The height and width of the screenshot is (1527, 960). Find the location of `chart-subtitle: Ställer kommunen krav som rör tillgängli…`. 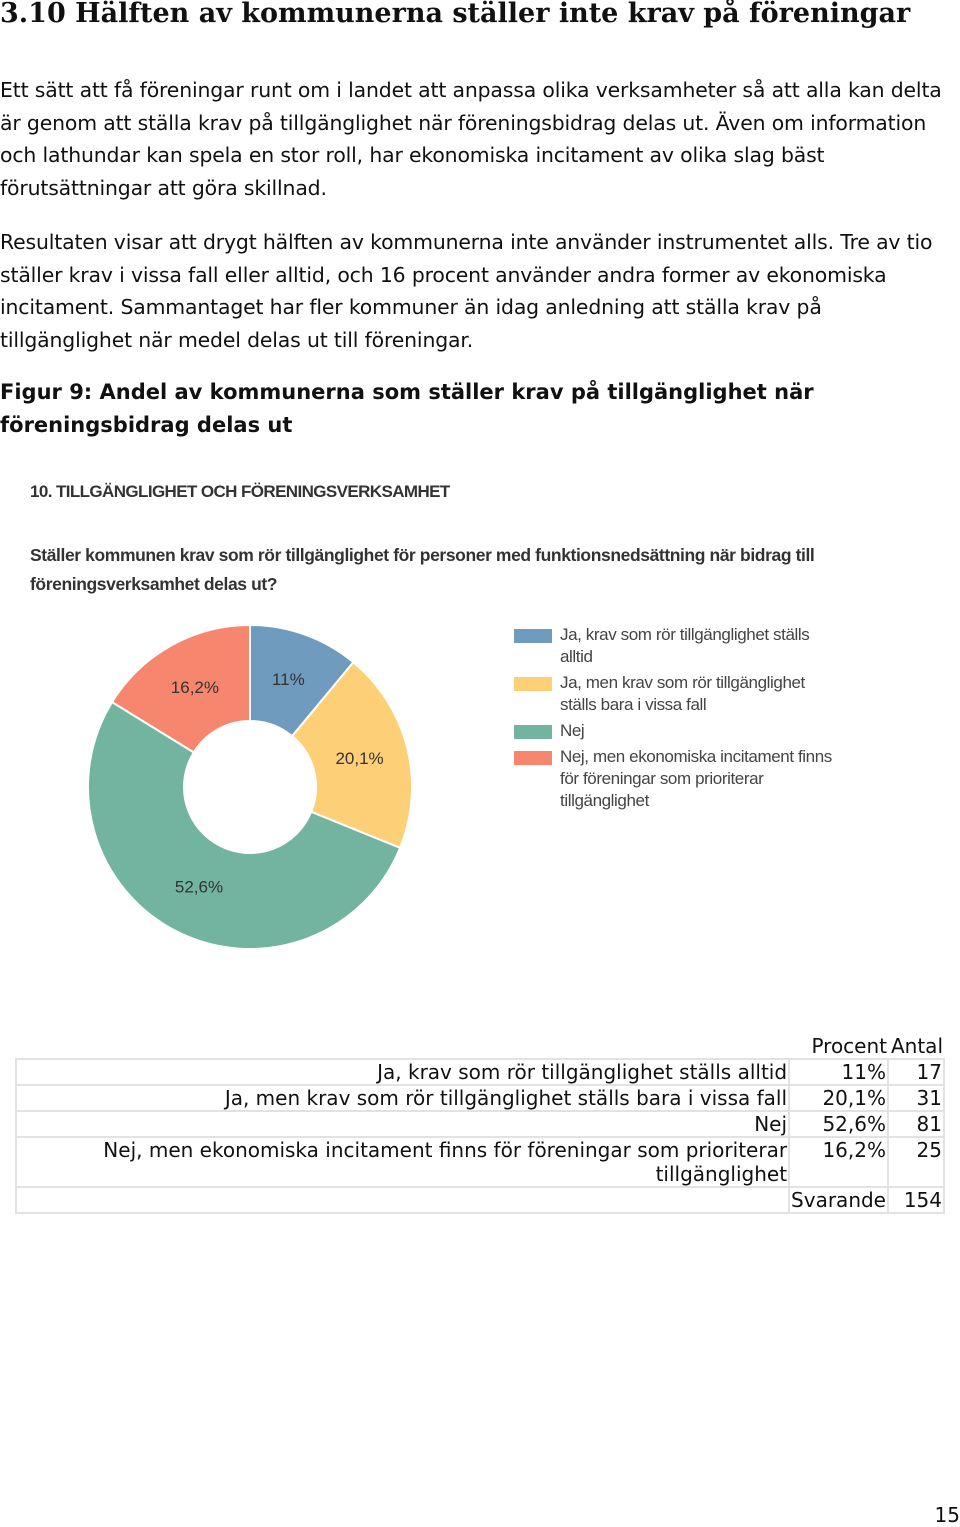

chart-subtitle: Ställer kommunen krav som rör tillgängli… is located at coordinates (422, 569).